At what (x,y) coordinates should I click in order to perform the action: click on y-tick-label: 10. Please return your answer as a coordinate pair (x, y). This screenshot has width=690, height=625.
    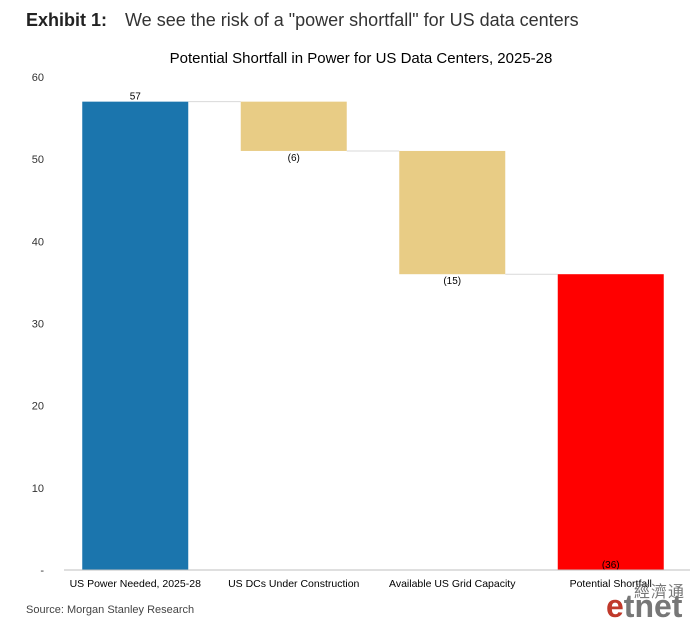
    Looking at the image, I should click on (38, 489).